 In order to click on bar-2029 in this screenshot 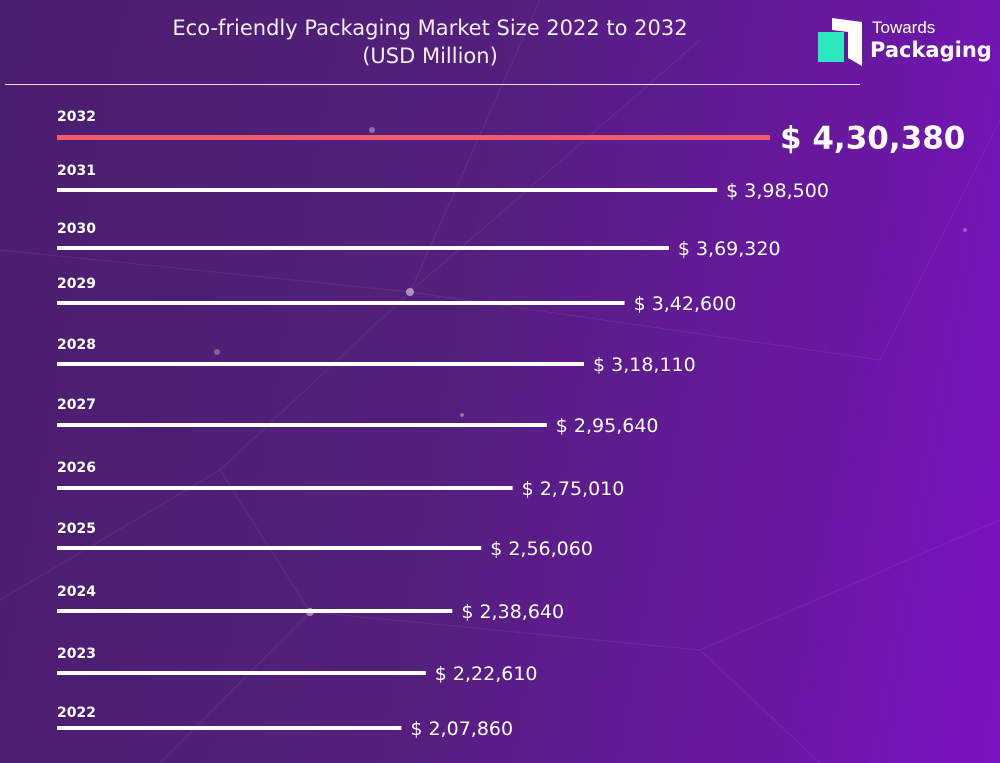, I will do `click(341, 303)`.